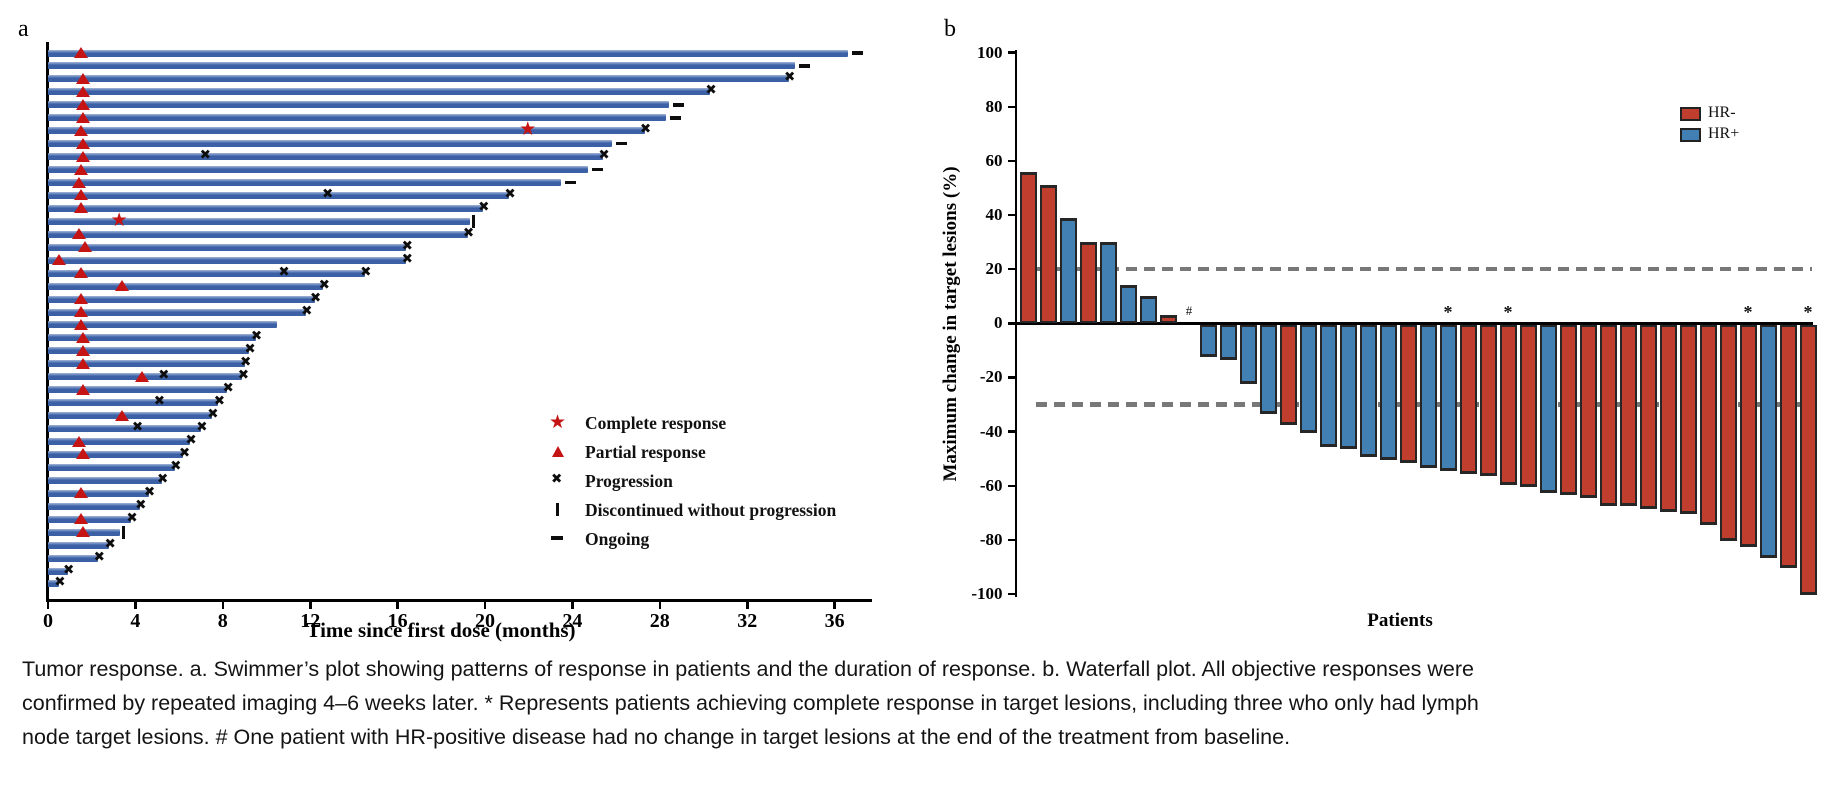 This screenshot has width=1835, height=803. What do you see at coordinates (711, 510) in the screenshot?
I see `swimmer-legend-label: Discontinued without progression` at bounding box center [711, 510].